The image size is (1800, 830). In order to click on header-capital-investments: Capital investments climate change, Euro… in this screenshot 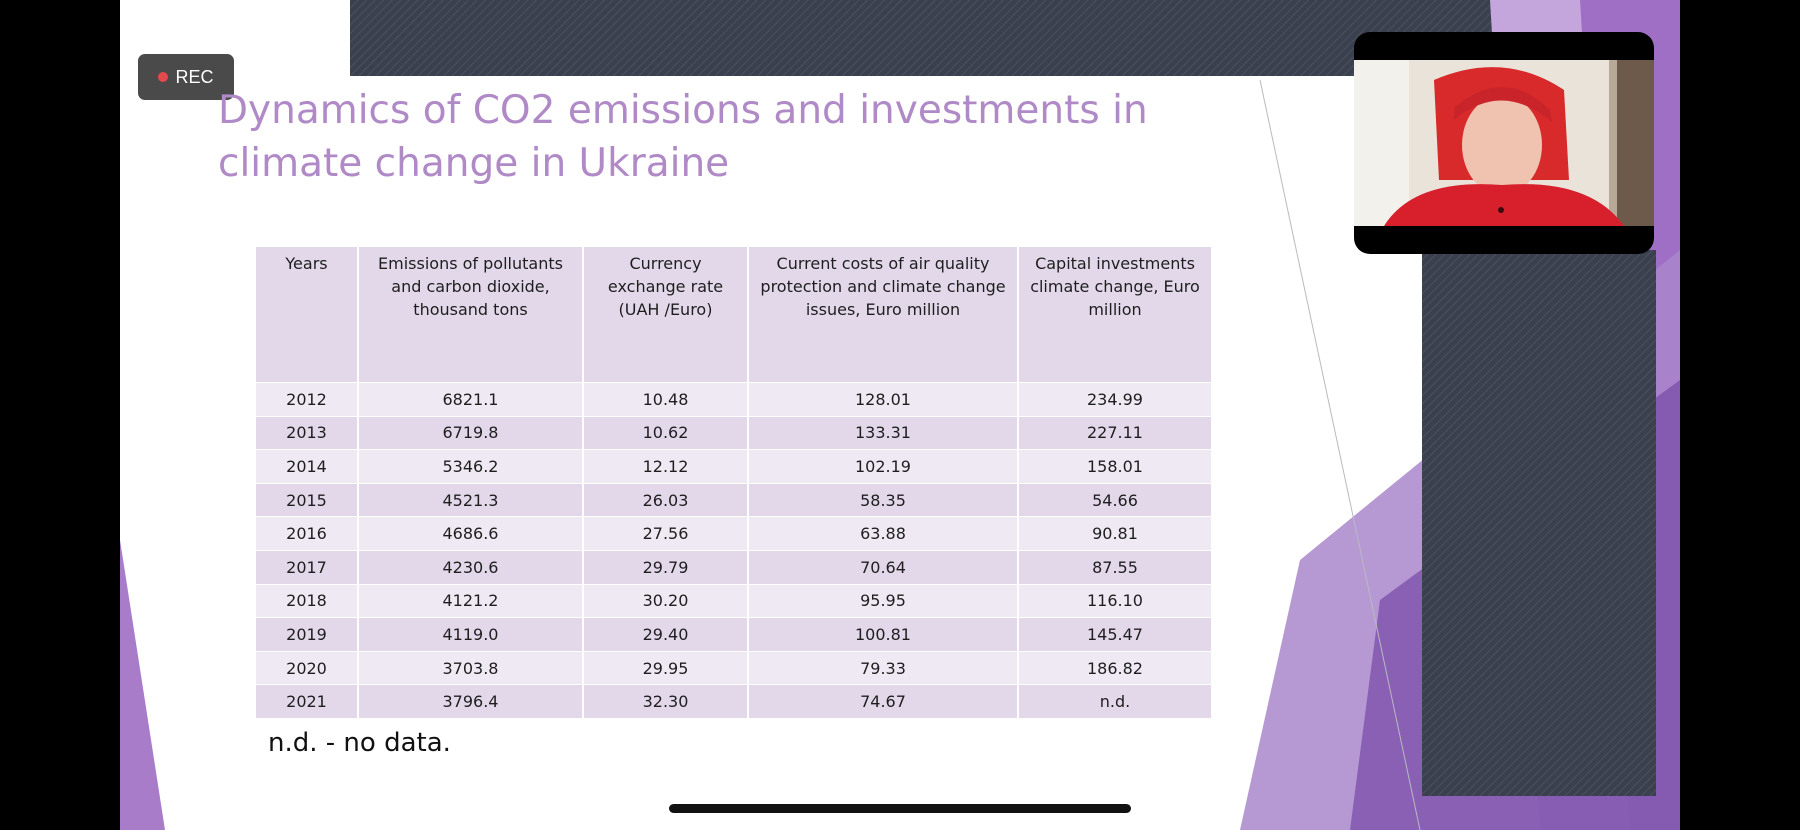, I will do `click(1115, 315)`.